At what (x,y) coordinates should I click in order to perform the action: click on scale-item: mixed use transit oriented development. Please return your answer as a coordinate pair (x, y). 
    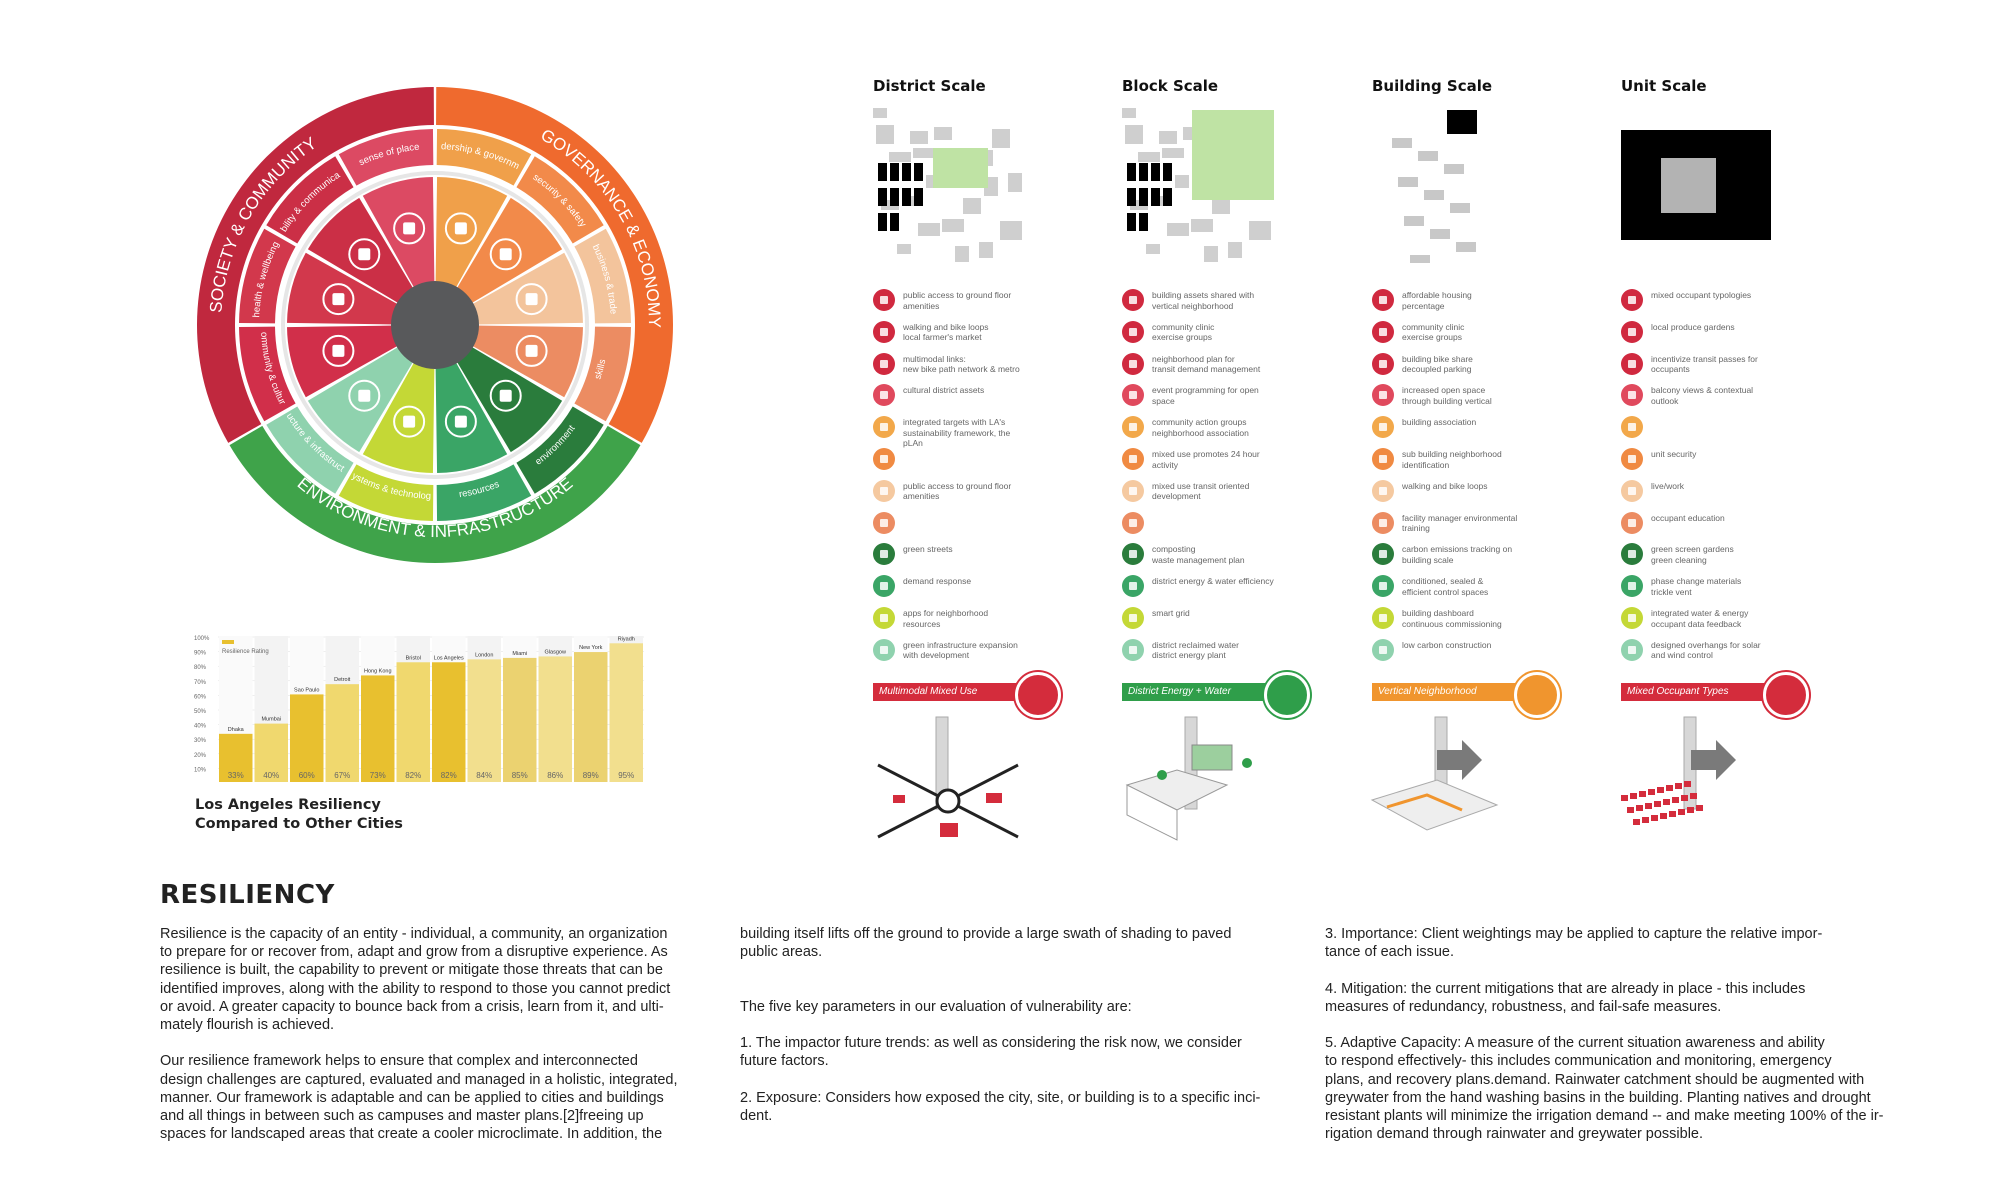
    Looking at the image, I should click on (1209, 490).